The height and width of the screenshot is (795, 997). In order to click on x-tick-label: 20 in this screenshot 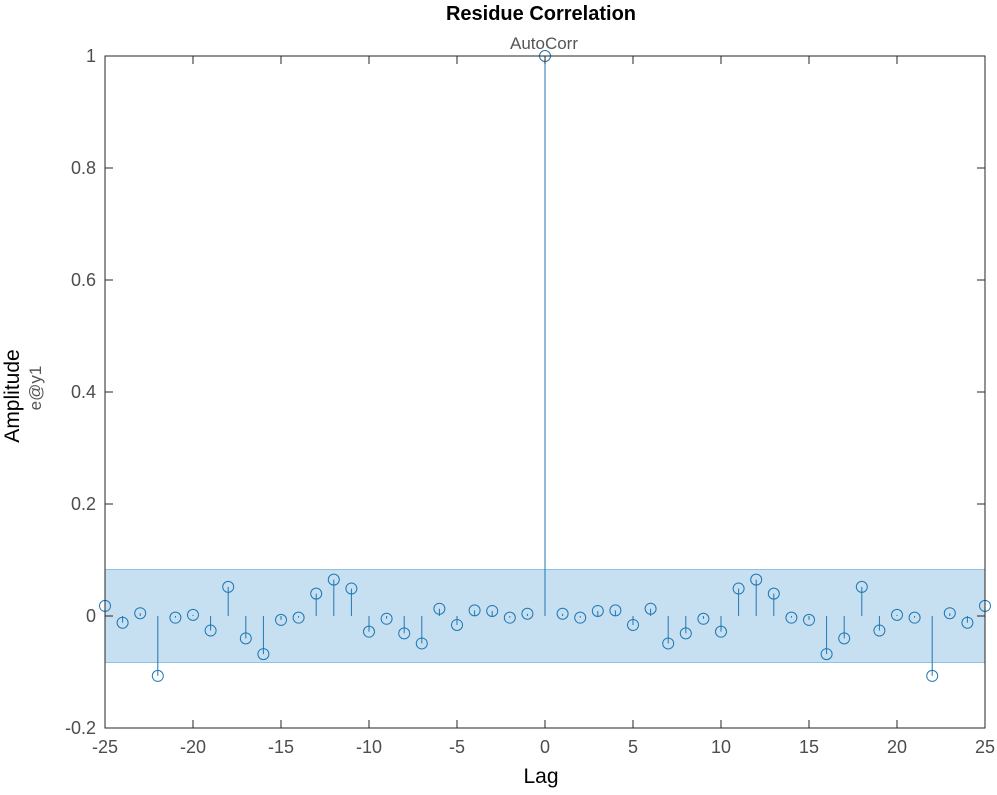, I will do `click(897, 747)`.